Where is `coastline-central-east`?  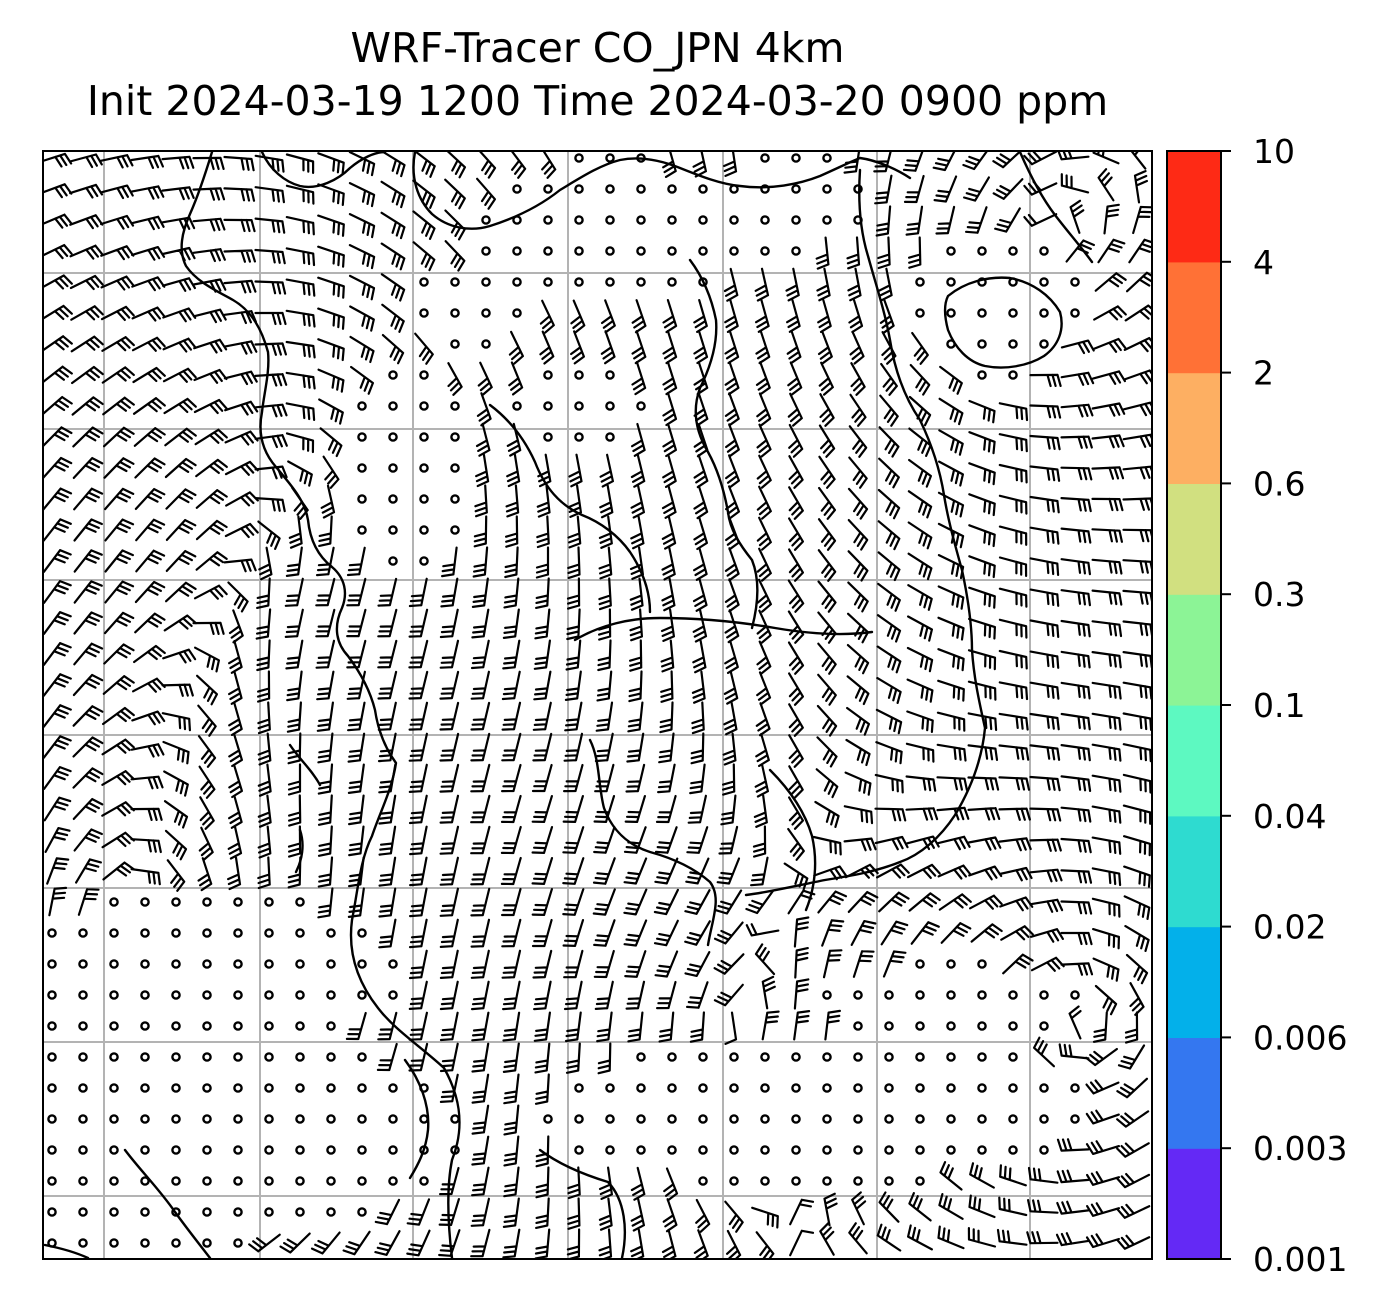
coastline-central-east is located at coordinates (723, 444).